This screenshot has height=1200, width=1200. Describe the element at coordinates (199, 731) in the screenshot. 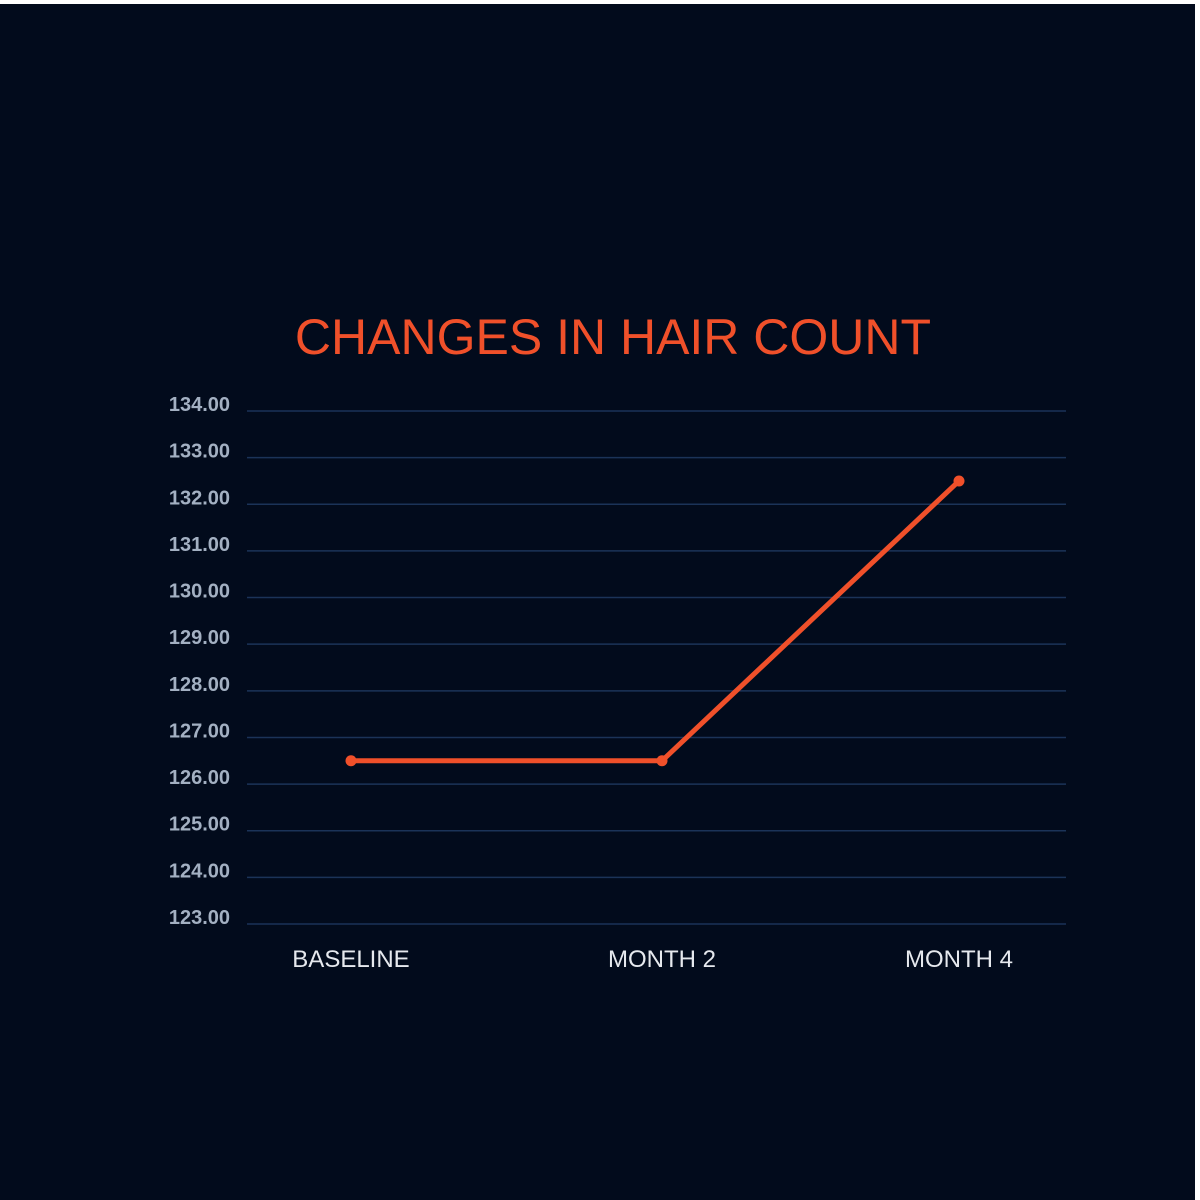

I see `y-tick-label: 127.00` at that location.